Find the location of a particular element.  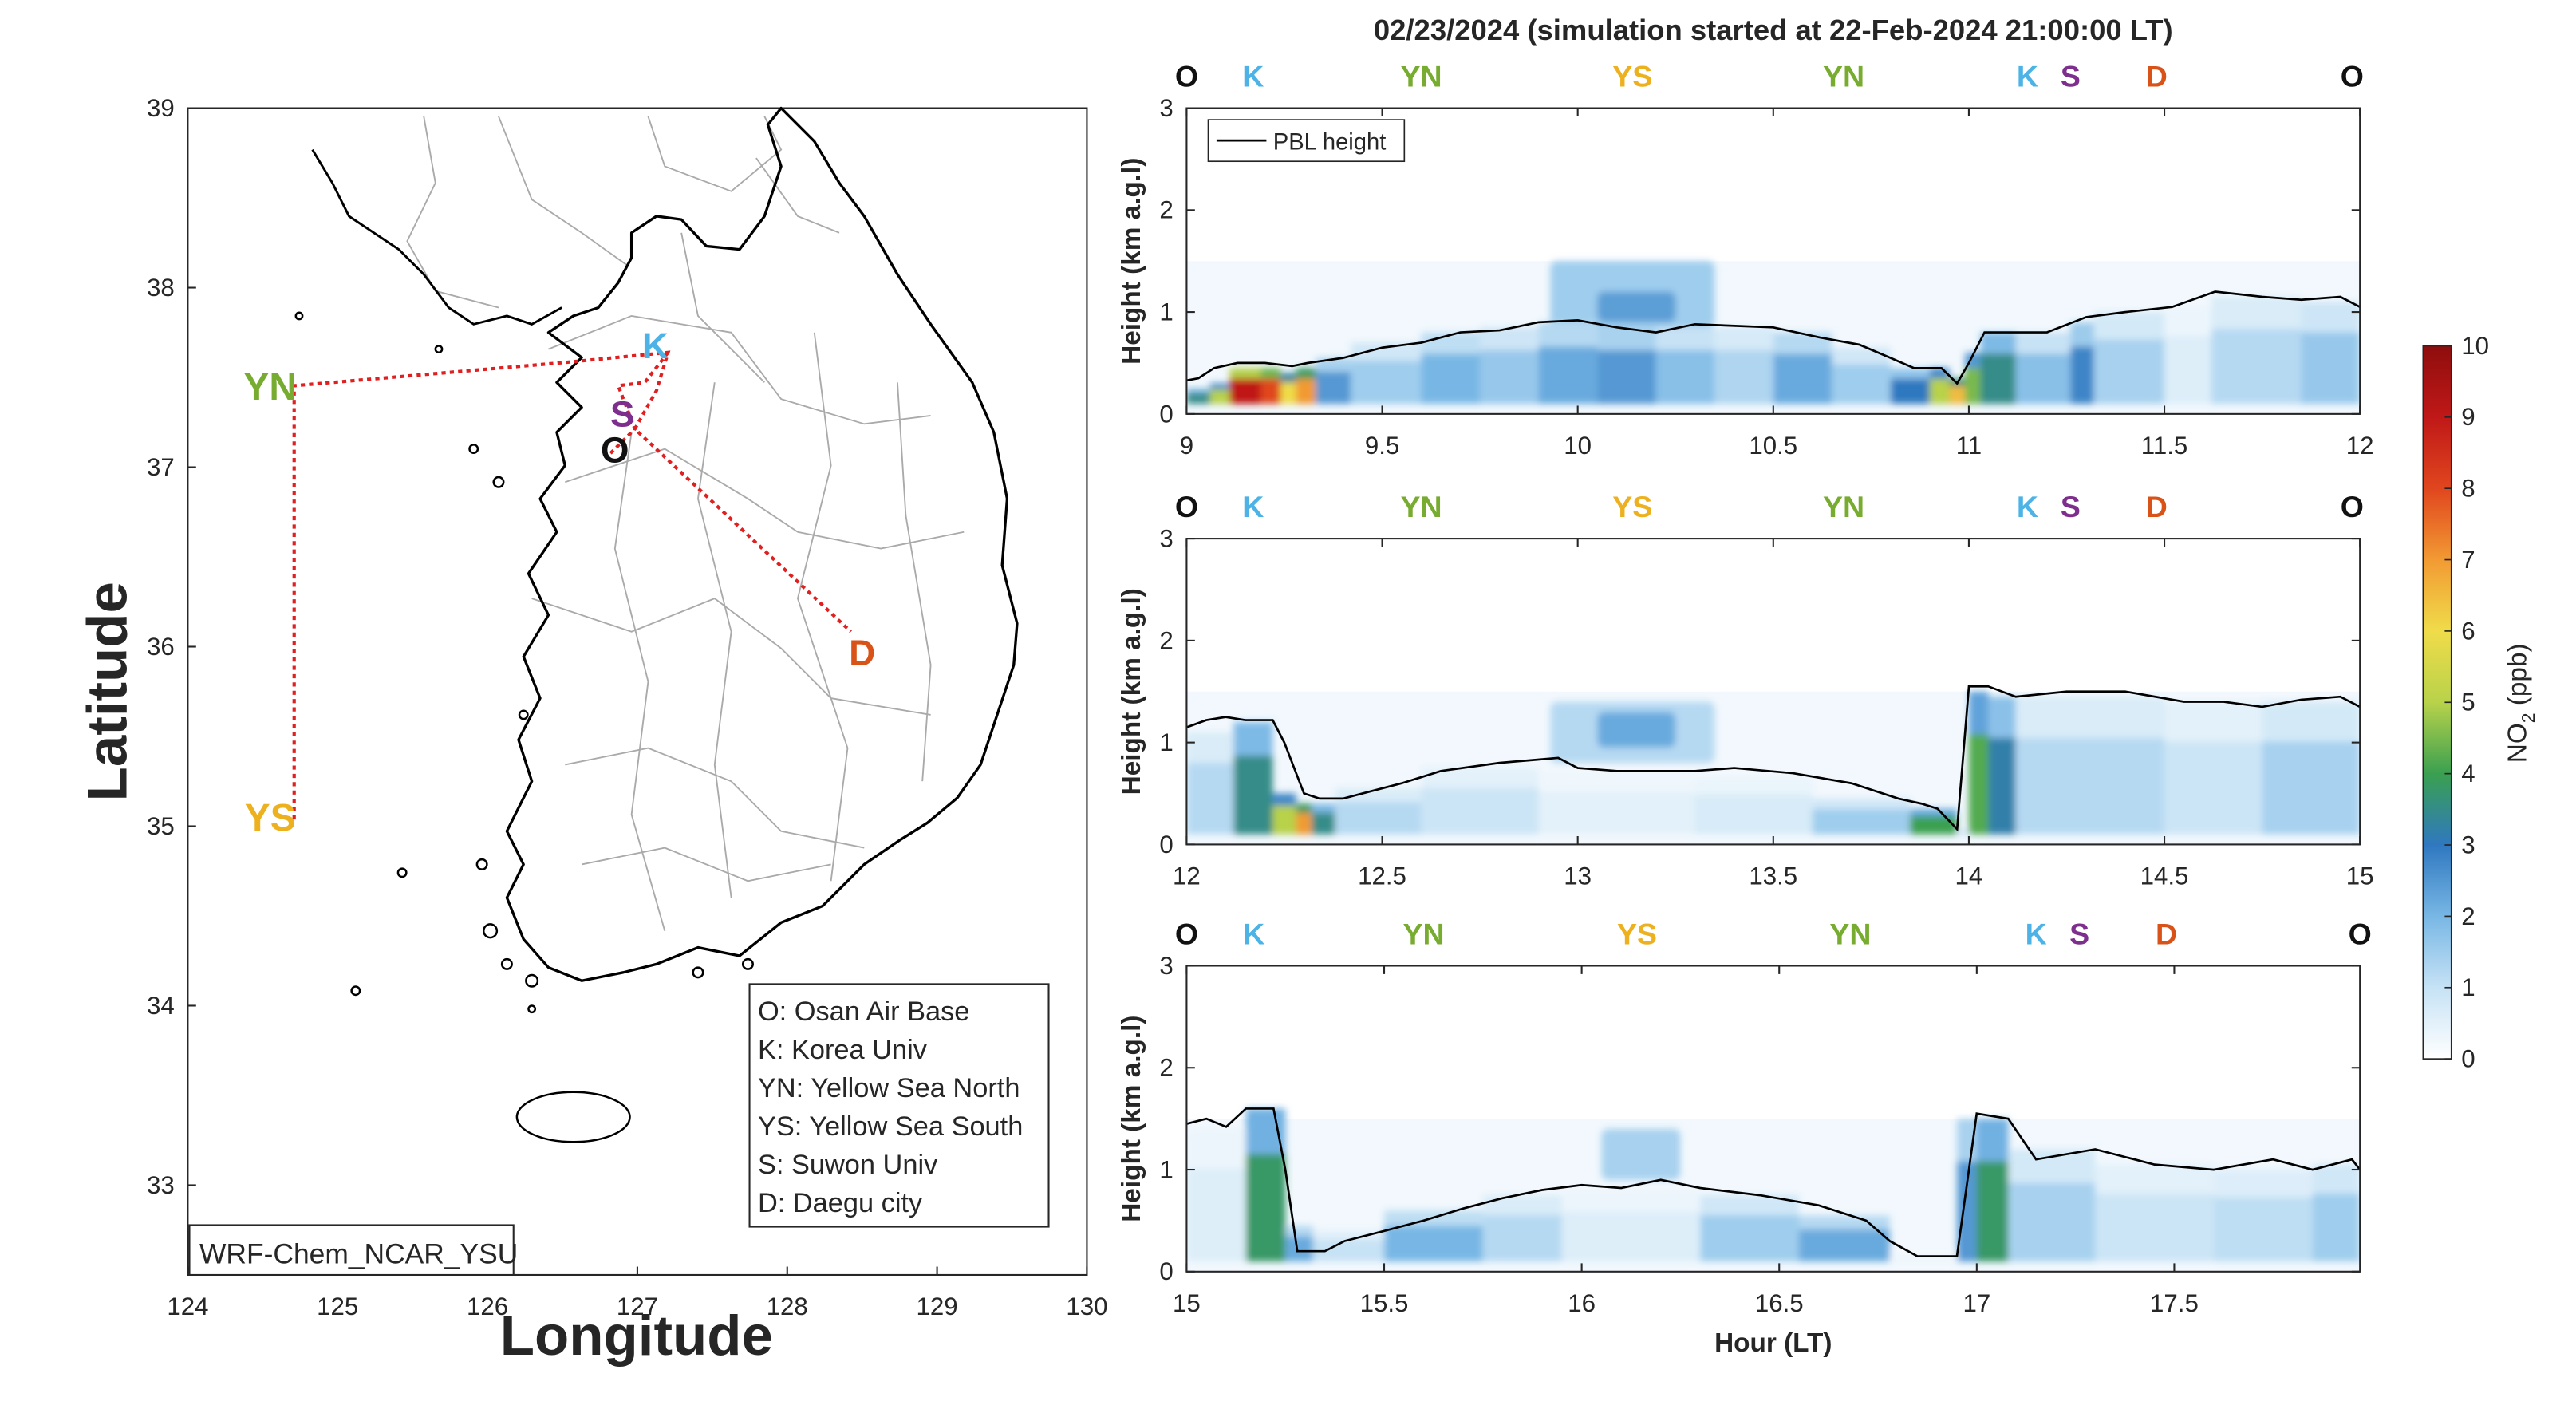

model-label-frame is located at coordinates (351, 1250).